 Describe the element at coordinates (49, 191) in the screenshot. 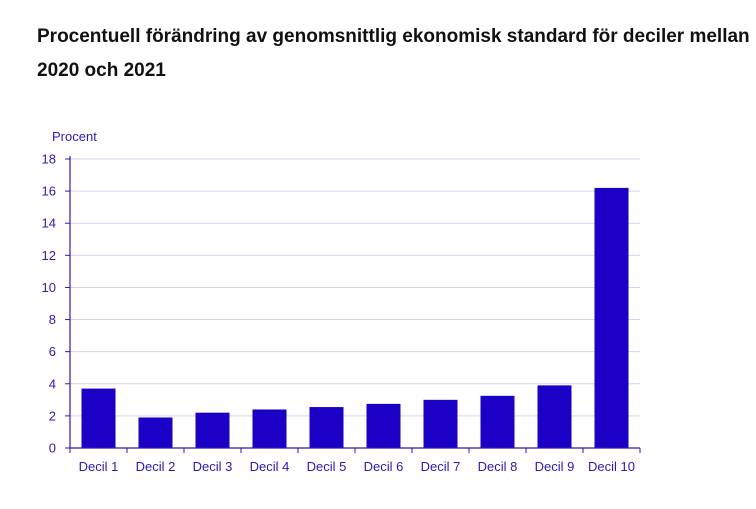

I see `y-tick-label: 16` at that location.